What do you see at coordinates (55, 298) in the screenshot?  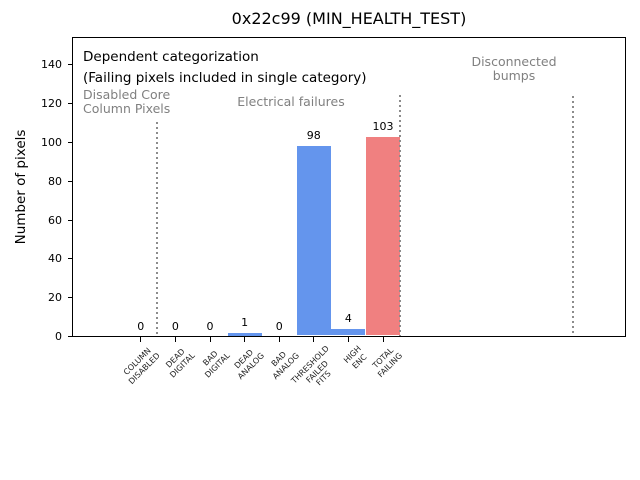 I see `y-tick-label: 20` at bounding box center [55, 298].